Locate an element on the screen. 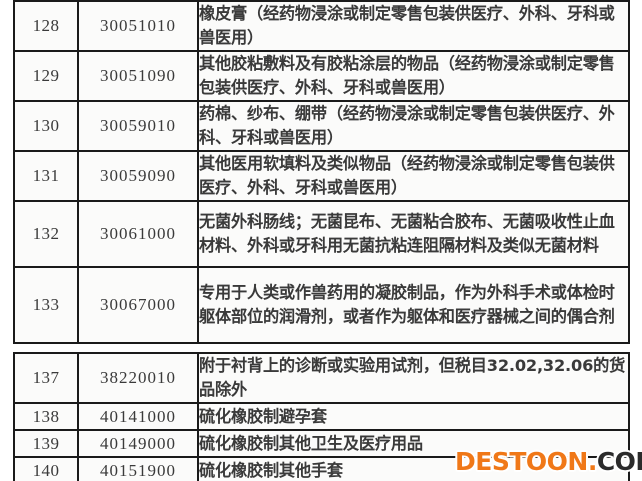  watermark-name: DESTOON is located at coordinates (521, 461).